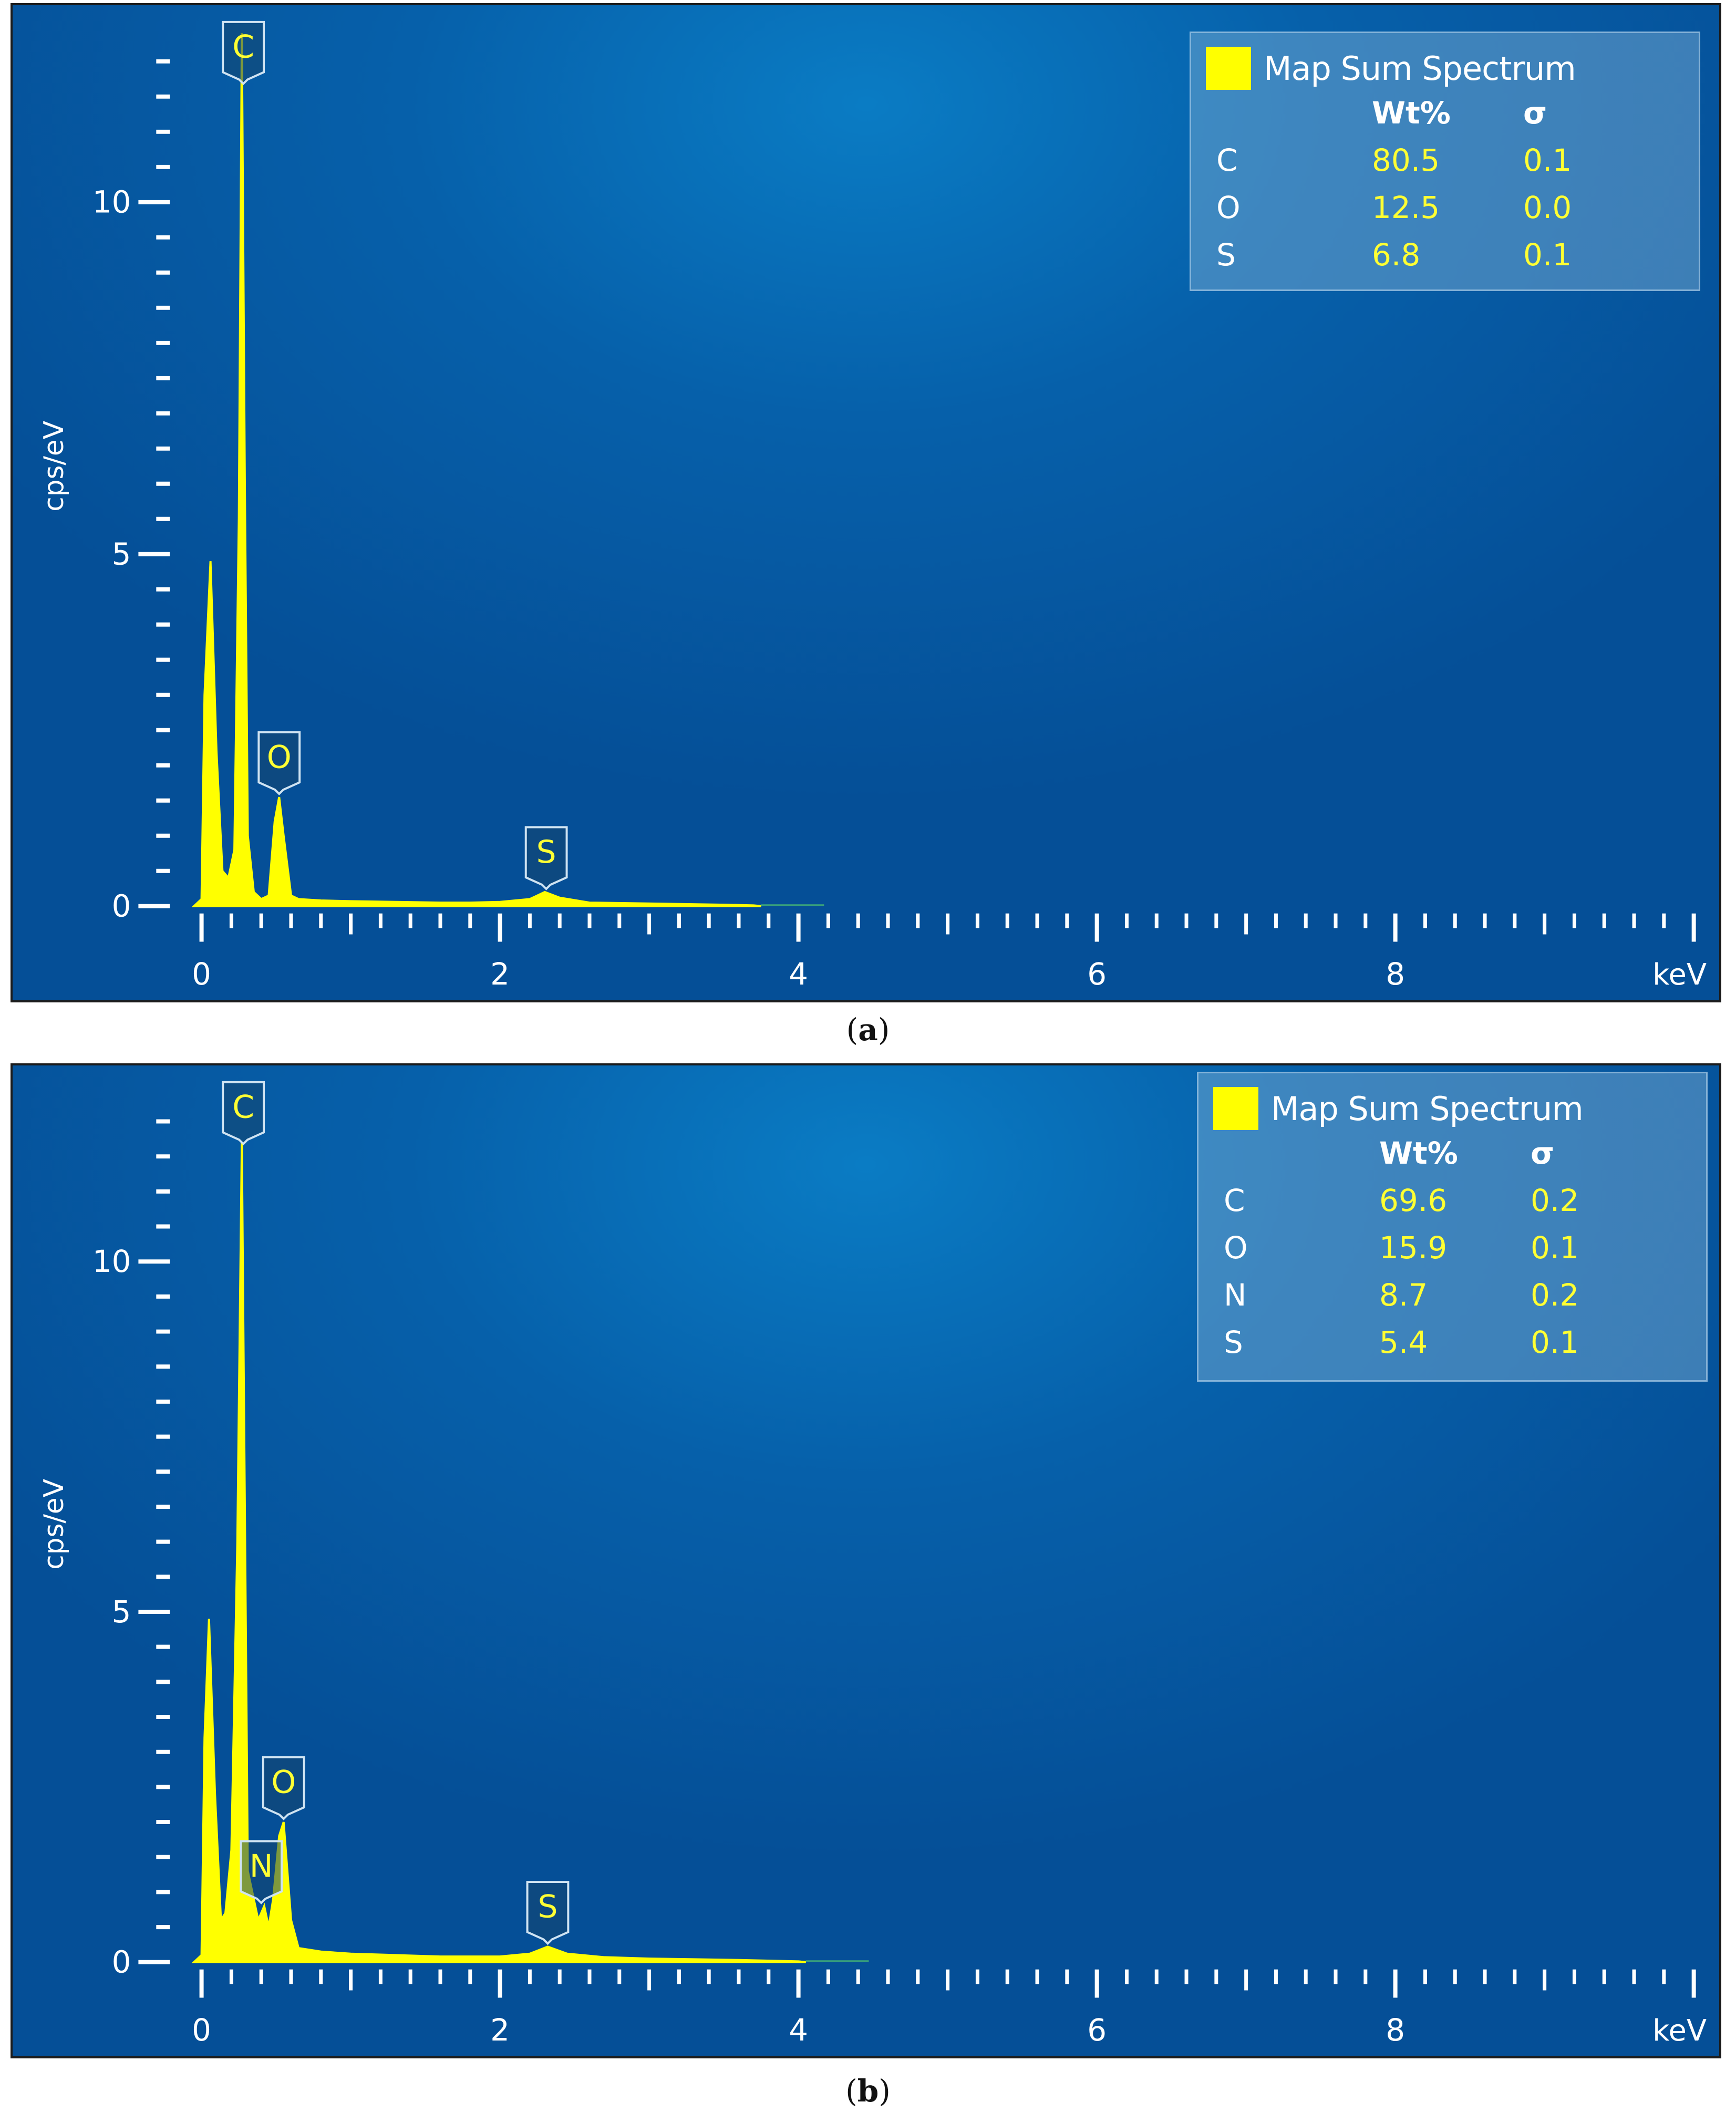 The image size is (1736, 2123). What do you see at coordinates (1452, 1206) in the screenshot?
I see `legend-row-c: C 69.6 0.2` at bounding box center [1452, 1206].